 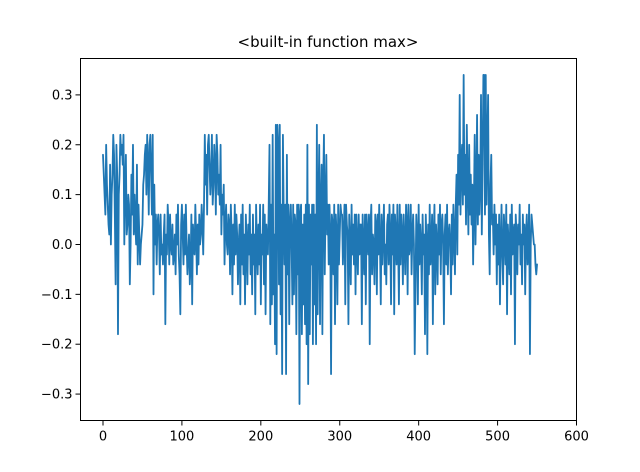 I want to click on y-tick-label: 0.3, so click(x=62, y=95).